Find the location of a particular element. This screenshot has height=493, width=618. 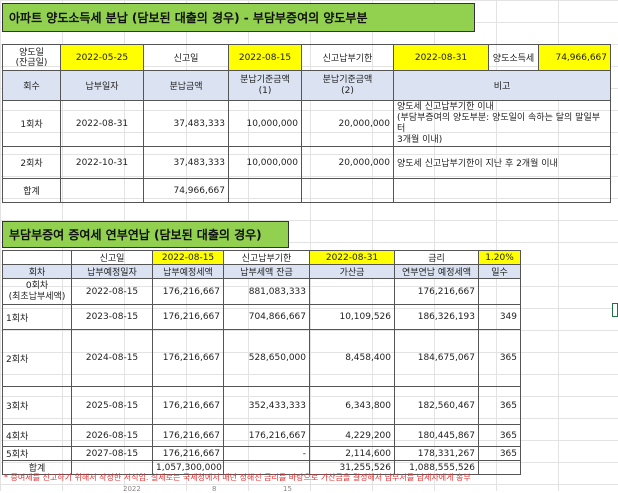

add-cell: 6,343,800 is located at coordinates (352, 405).